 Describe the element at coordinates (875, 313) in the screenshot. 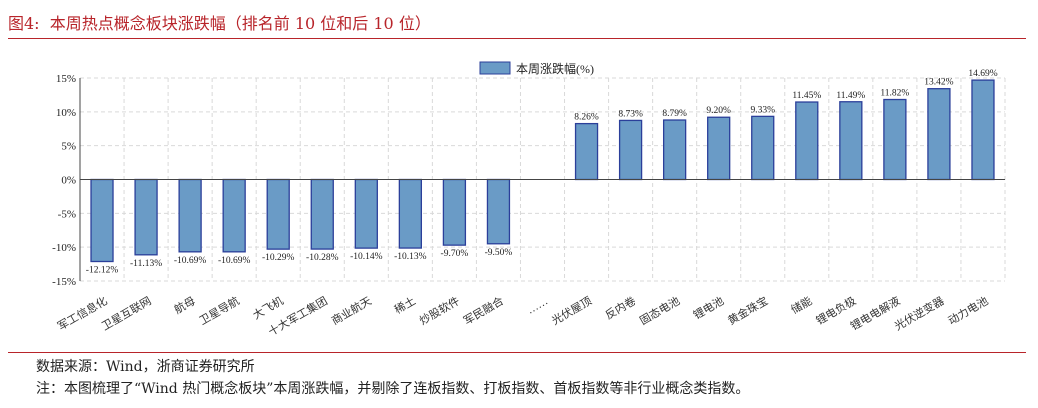

I see `x-tick-label: 锂电电解液` at that location.